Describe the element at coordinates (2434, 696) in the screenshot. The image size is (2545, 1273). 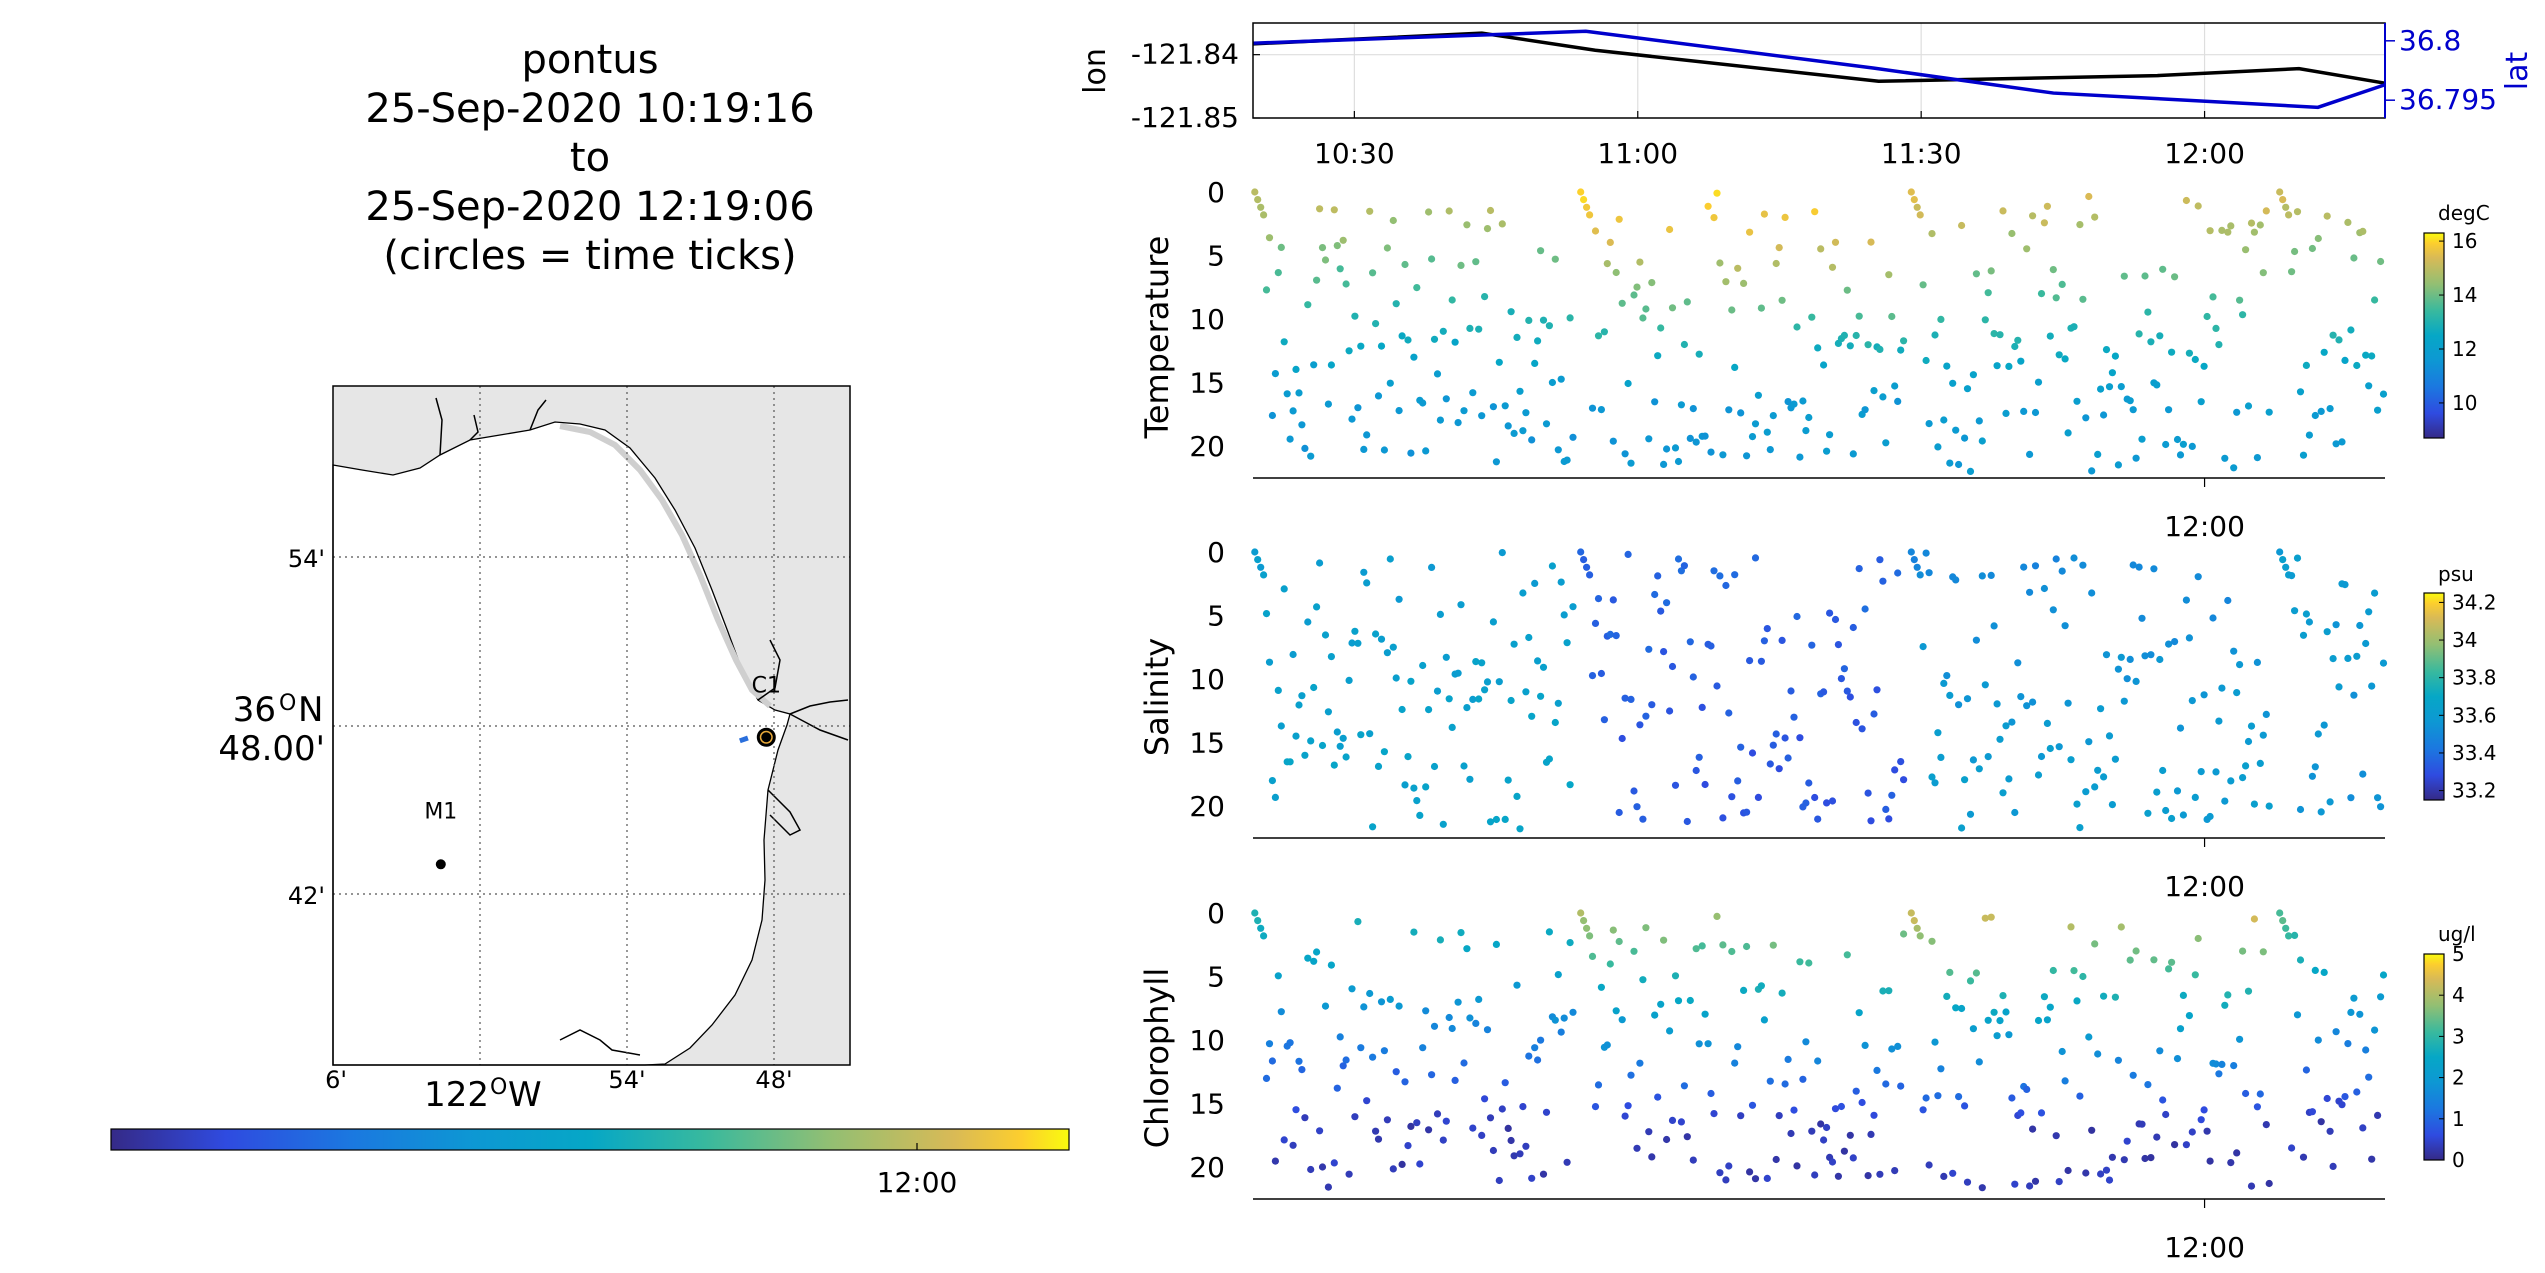
I see `salinity-colorbar` at that location.